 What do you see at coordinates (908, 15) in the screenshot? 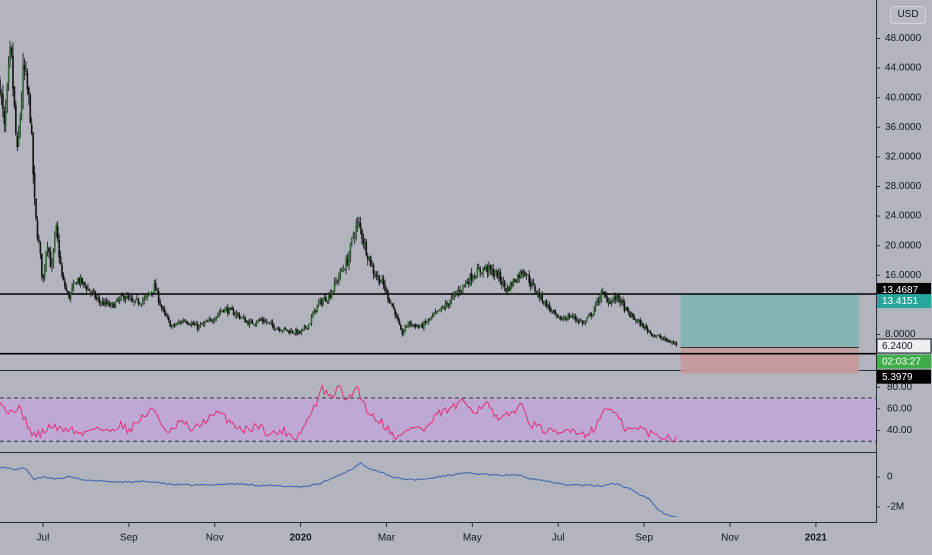
I see `currency-button: USD` at bounding box center [908, 15].